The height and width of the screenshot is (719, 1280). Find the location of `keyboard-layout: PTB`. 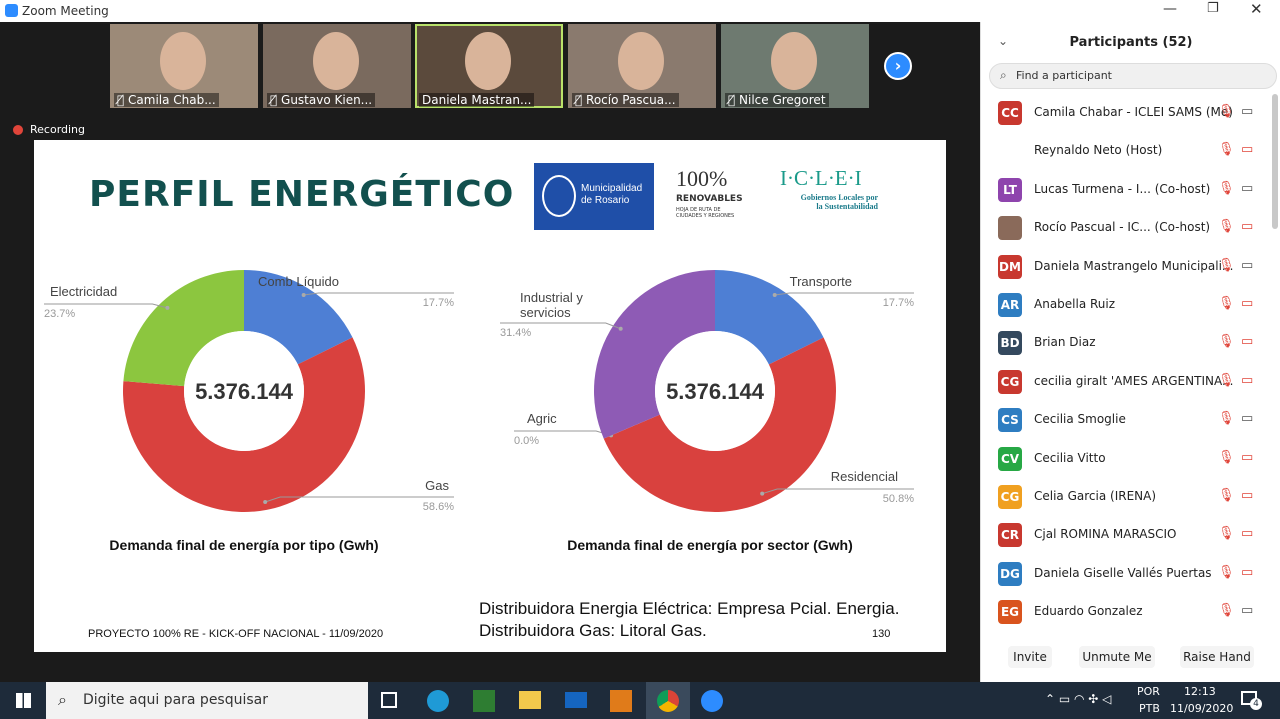

keyboard-layout: PTB is located at coordinates (1149, 708).